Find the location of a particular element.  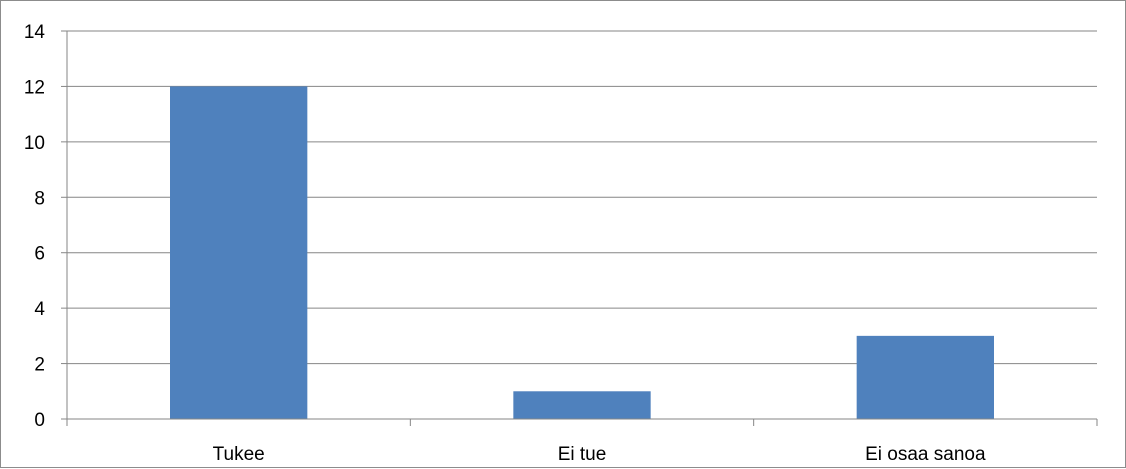

y-tick-label: 6 is located at coordinates (39, 254).